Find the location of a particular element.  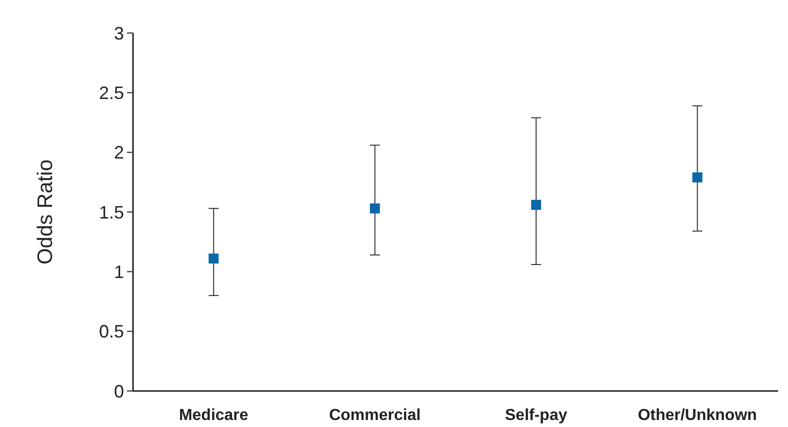

y-tick-label: 3 is located at coordinates (119, 33).